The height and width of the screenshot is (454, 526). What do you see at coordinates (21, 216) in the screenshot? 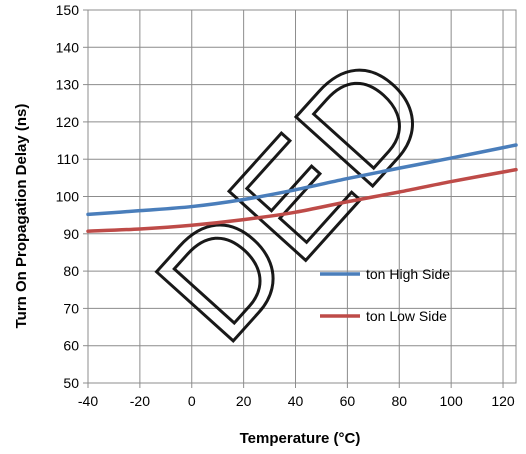
I see `y-axis-title: Turn On Propagation Delay (ns)` at bounding box center [21, 216].